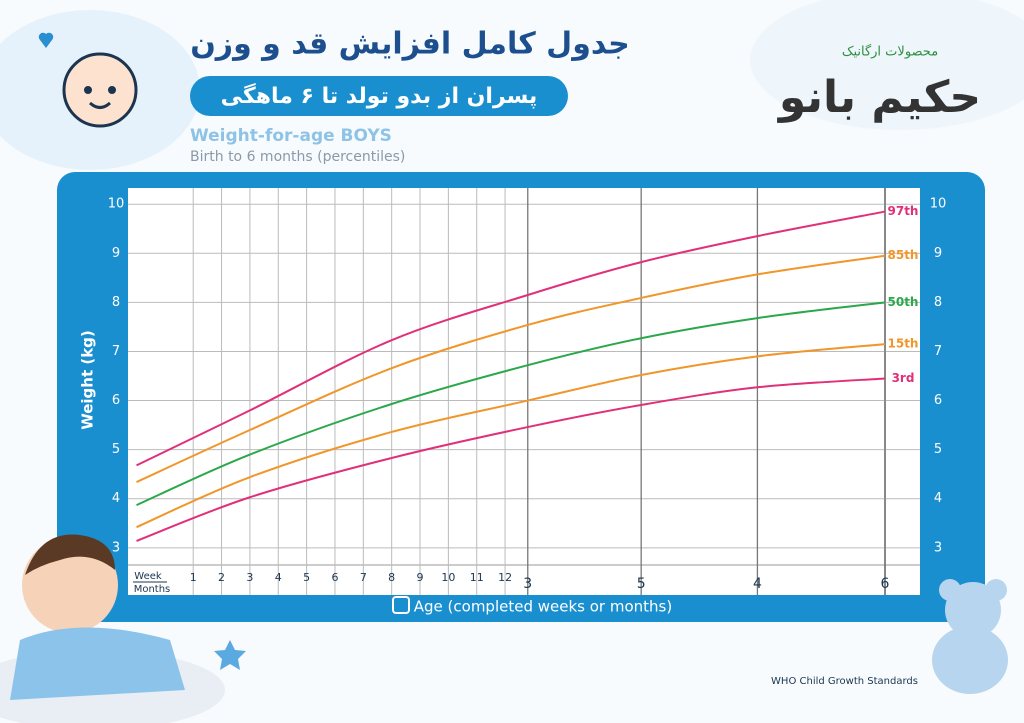 The height and width of the screenshot is (723, 1024). What do you see at coordinates (410, 44) in the screenshot?
I see `title: جدول کامل افزایش قد و وزن` at bounding box center [410, 44].